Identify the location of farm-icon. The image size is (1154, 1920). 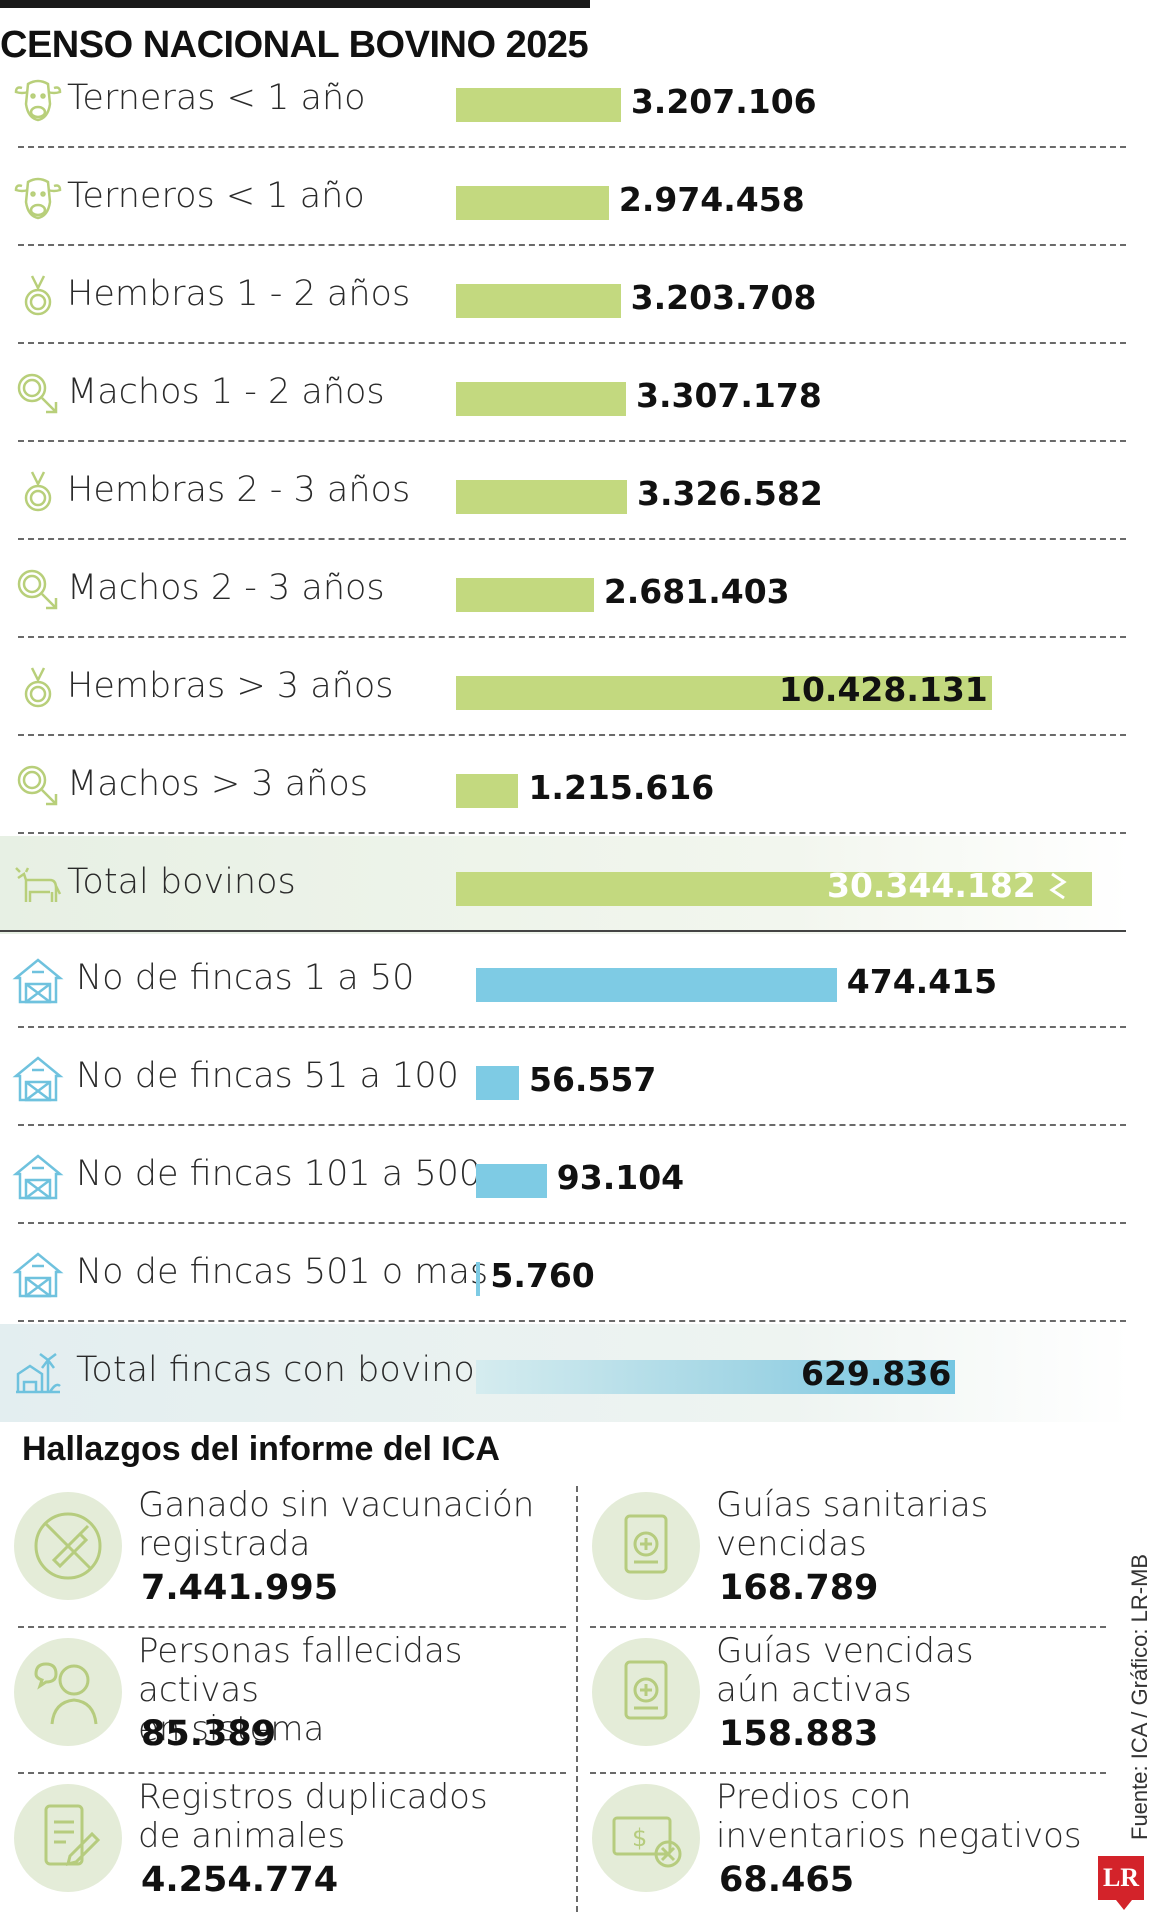
(38, 1372).